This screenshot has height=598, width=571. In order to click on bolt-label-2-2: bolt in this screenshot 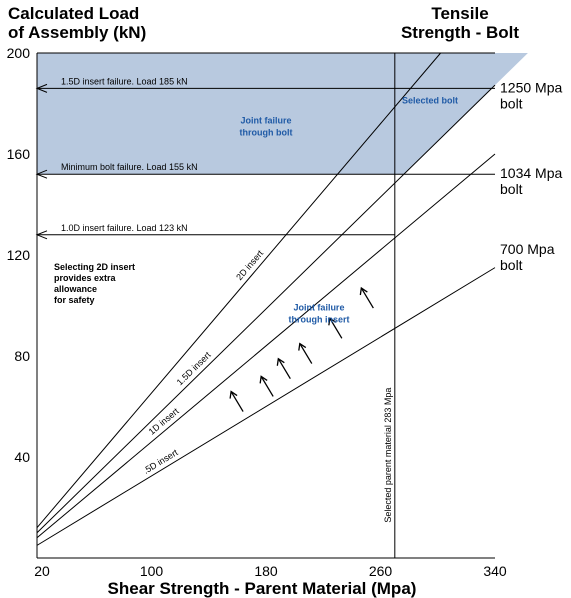, I will do `click(511, 189)`.